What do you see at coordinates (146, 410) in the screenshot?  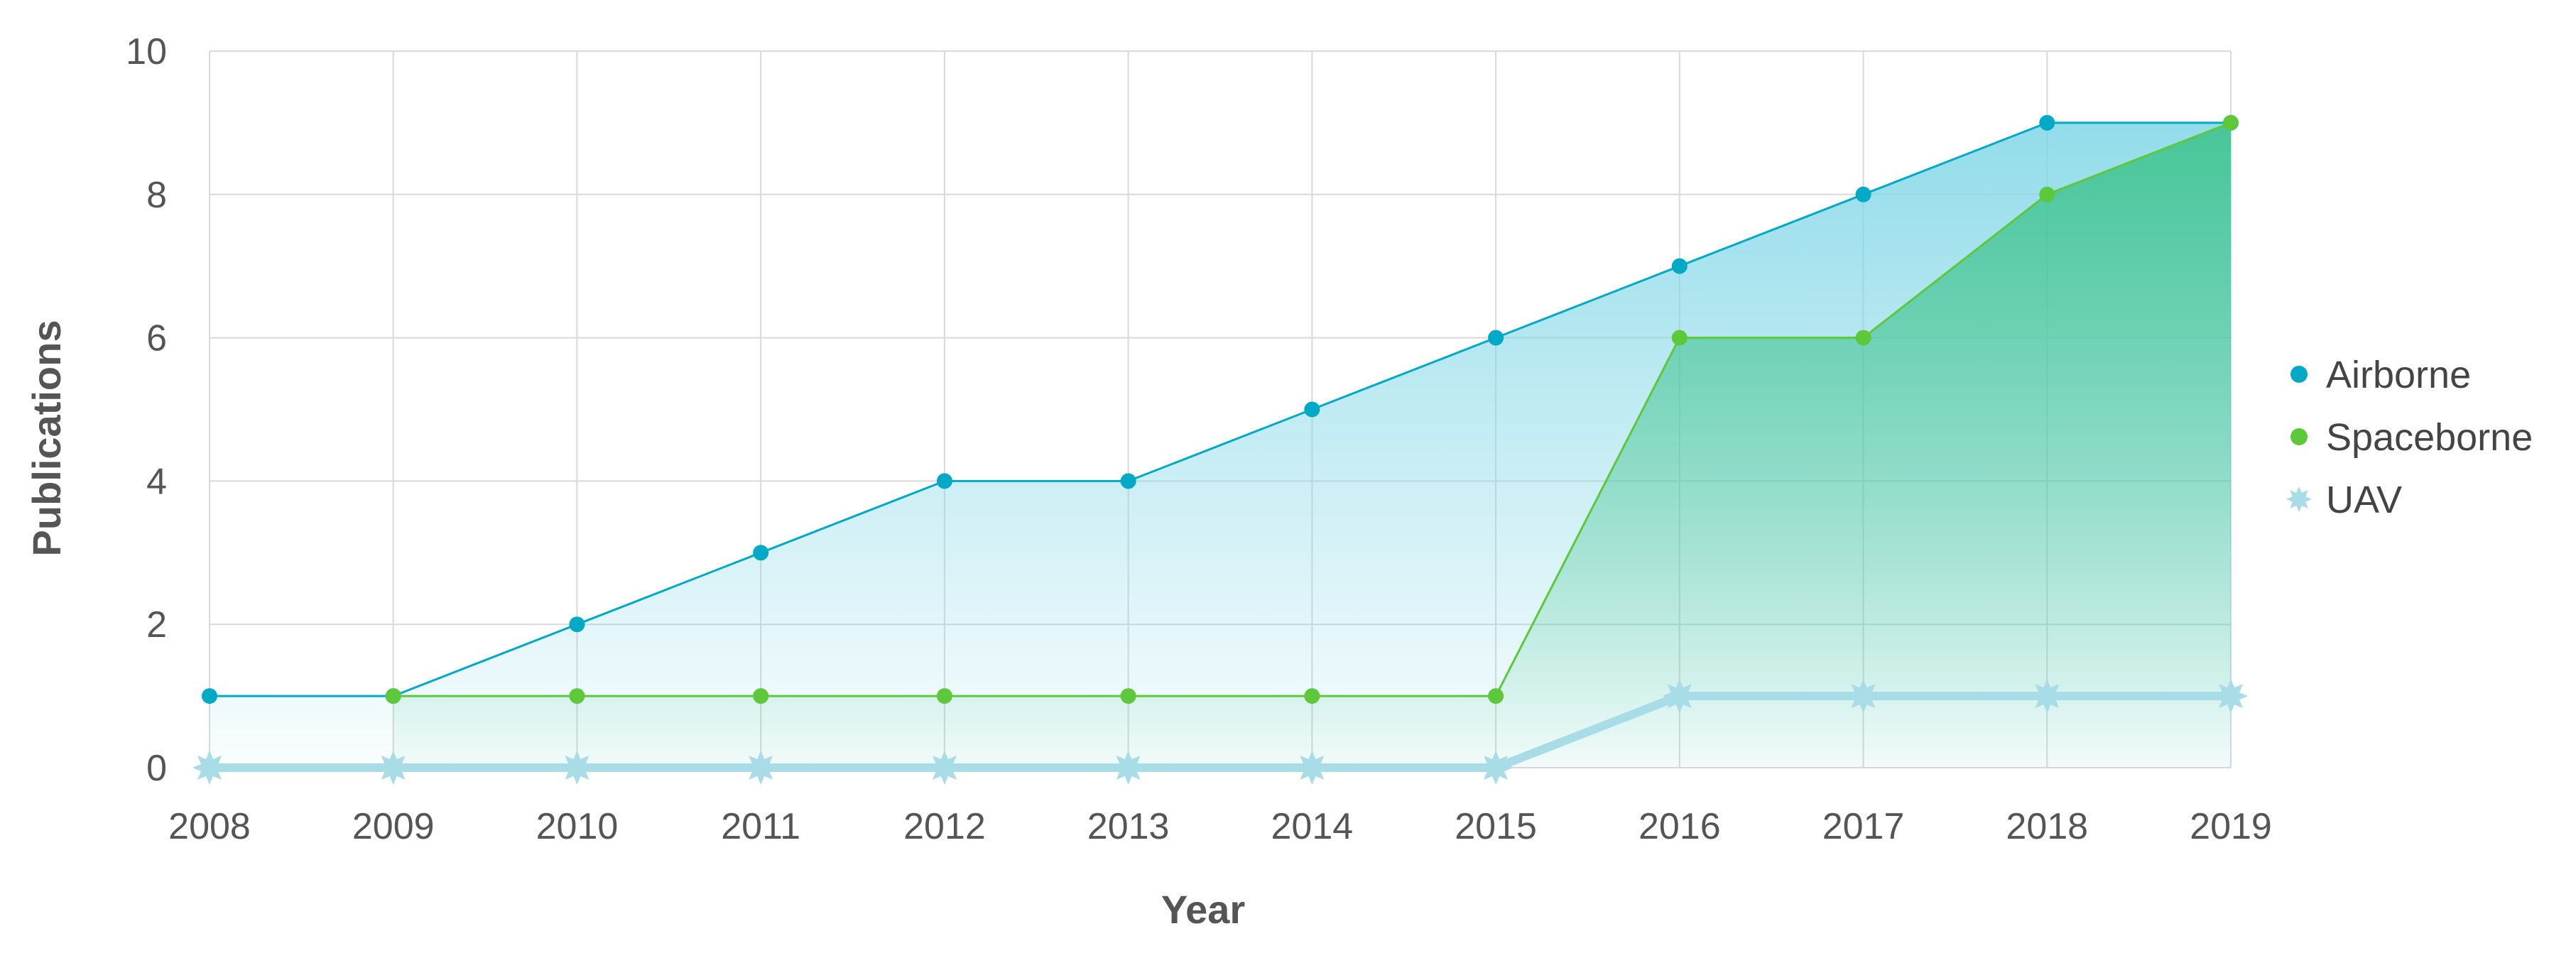 I see `y-axis-ticks: 0 2 4 6 8 10` at bounding box center [146, 410].